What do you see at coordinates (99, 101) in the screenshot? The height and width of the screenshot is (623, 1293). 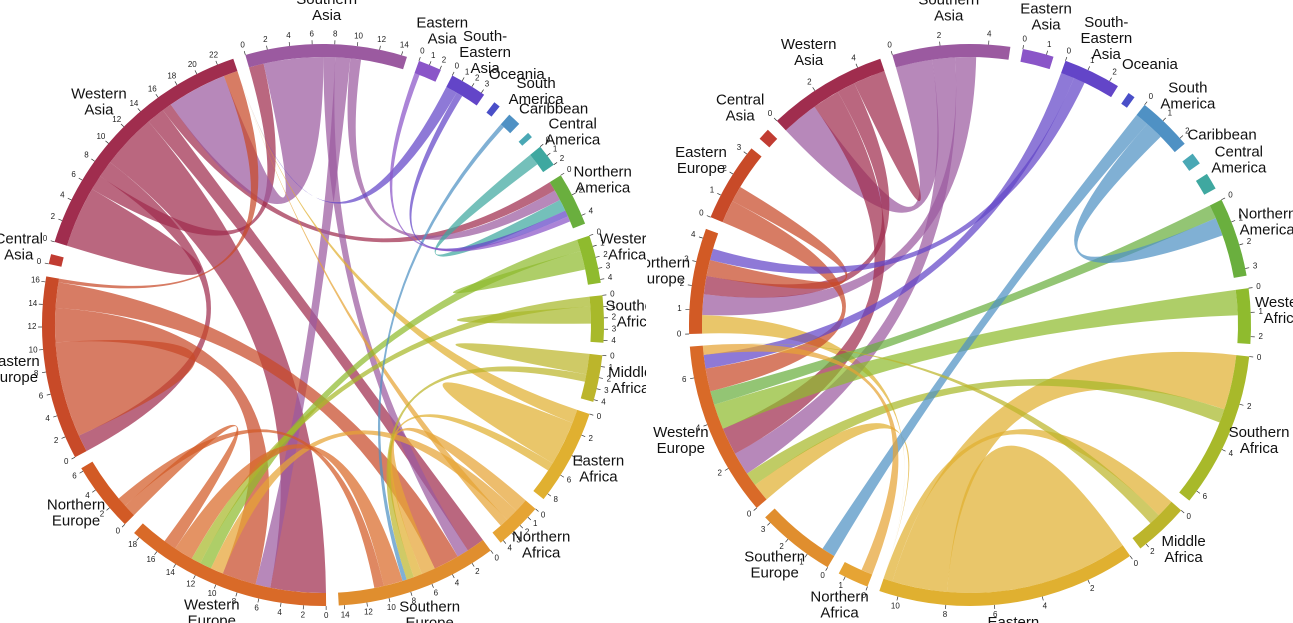 I see `label-western-asia: Western Asia` at bounding box center [99, 101].